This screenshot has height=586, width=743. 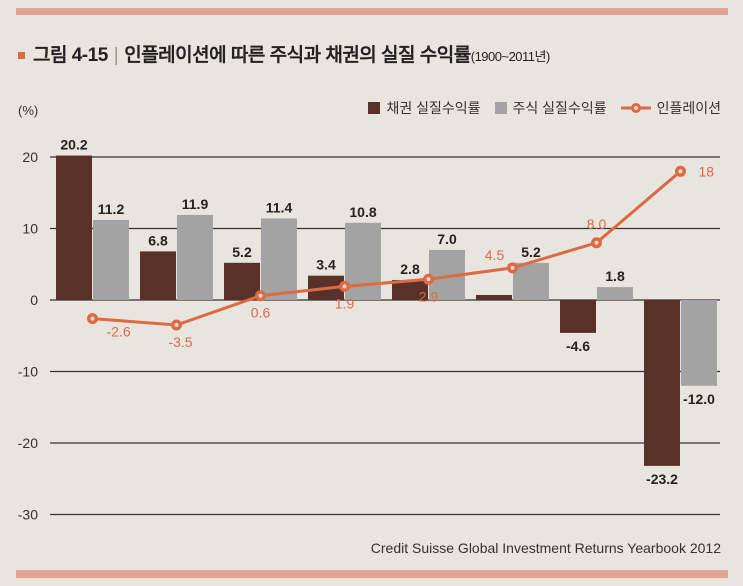 I want to click on inflation-value-label: 1.9, so click(x=345, y=303).